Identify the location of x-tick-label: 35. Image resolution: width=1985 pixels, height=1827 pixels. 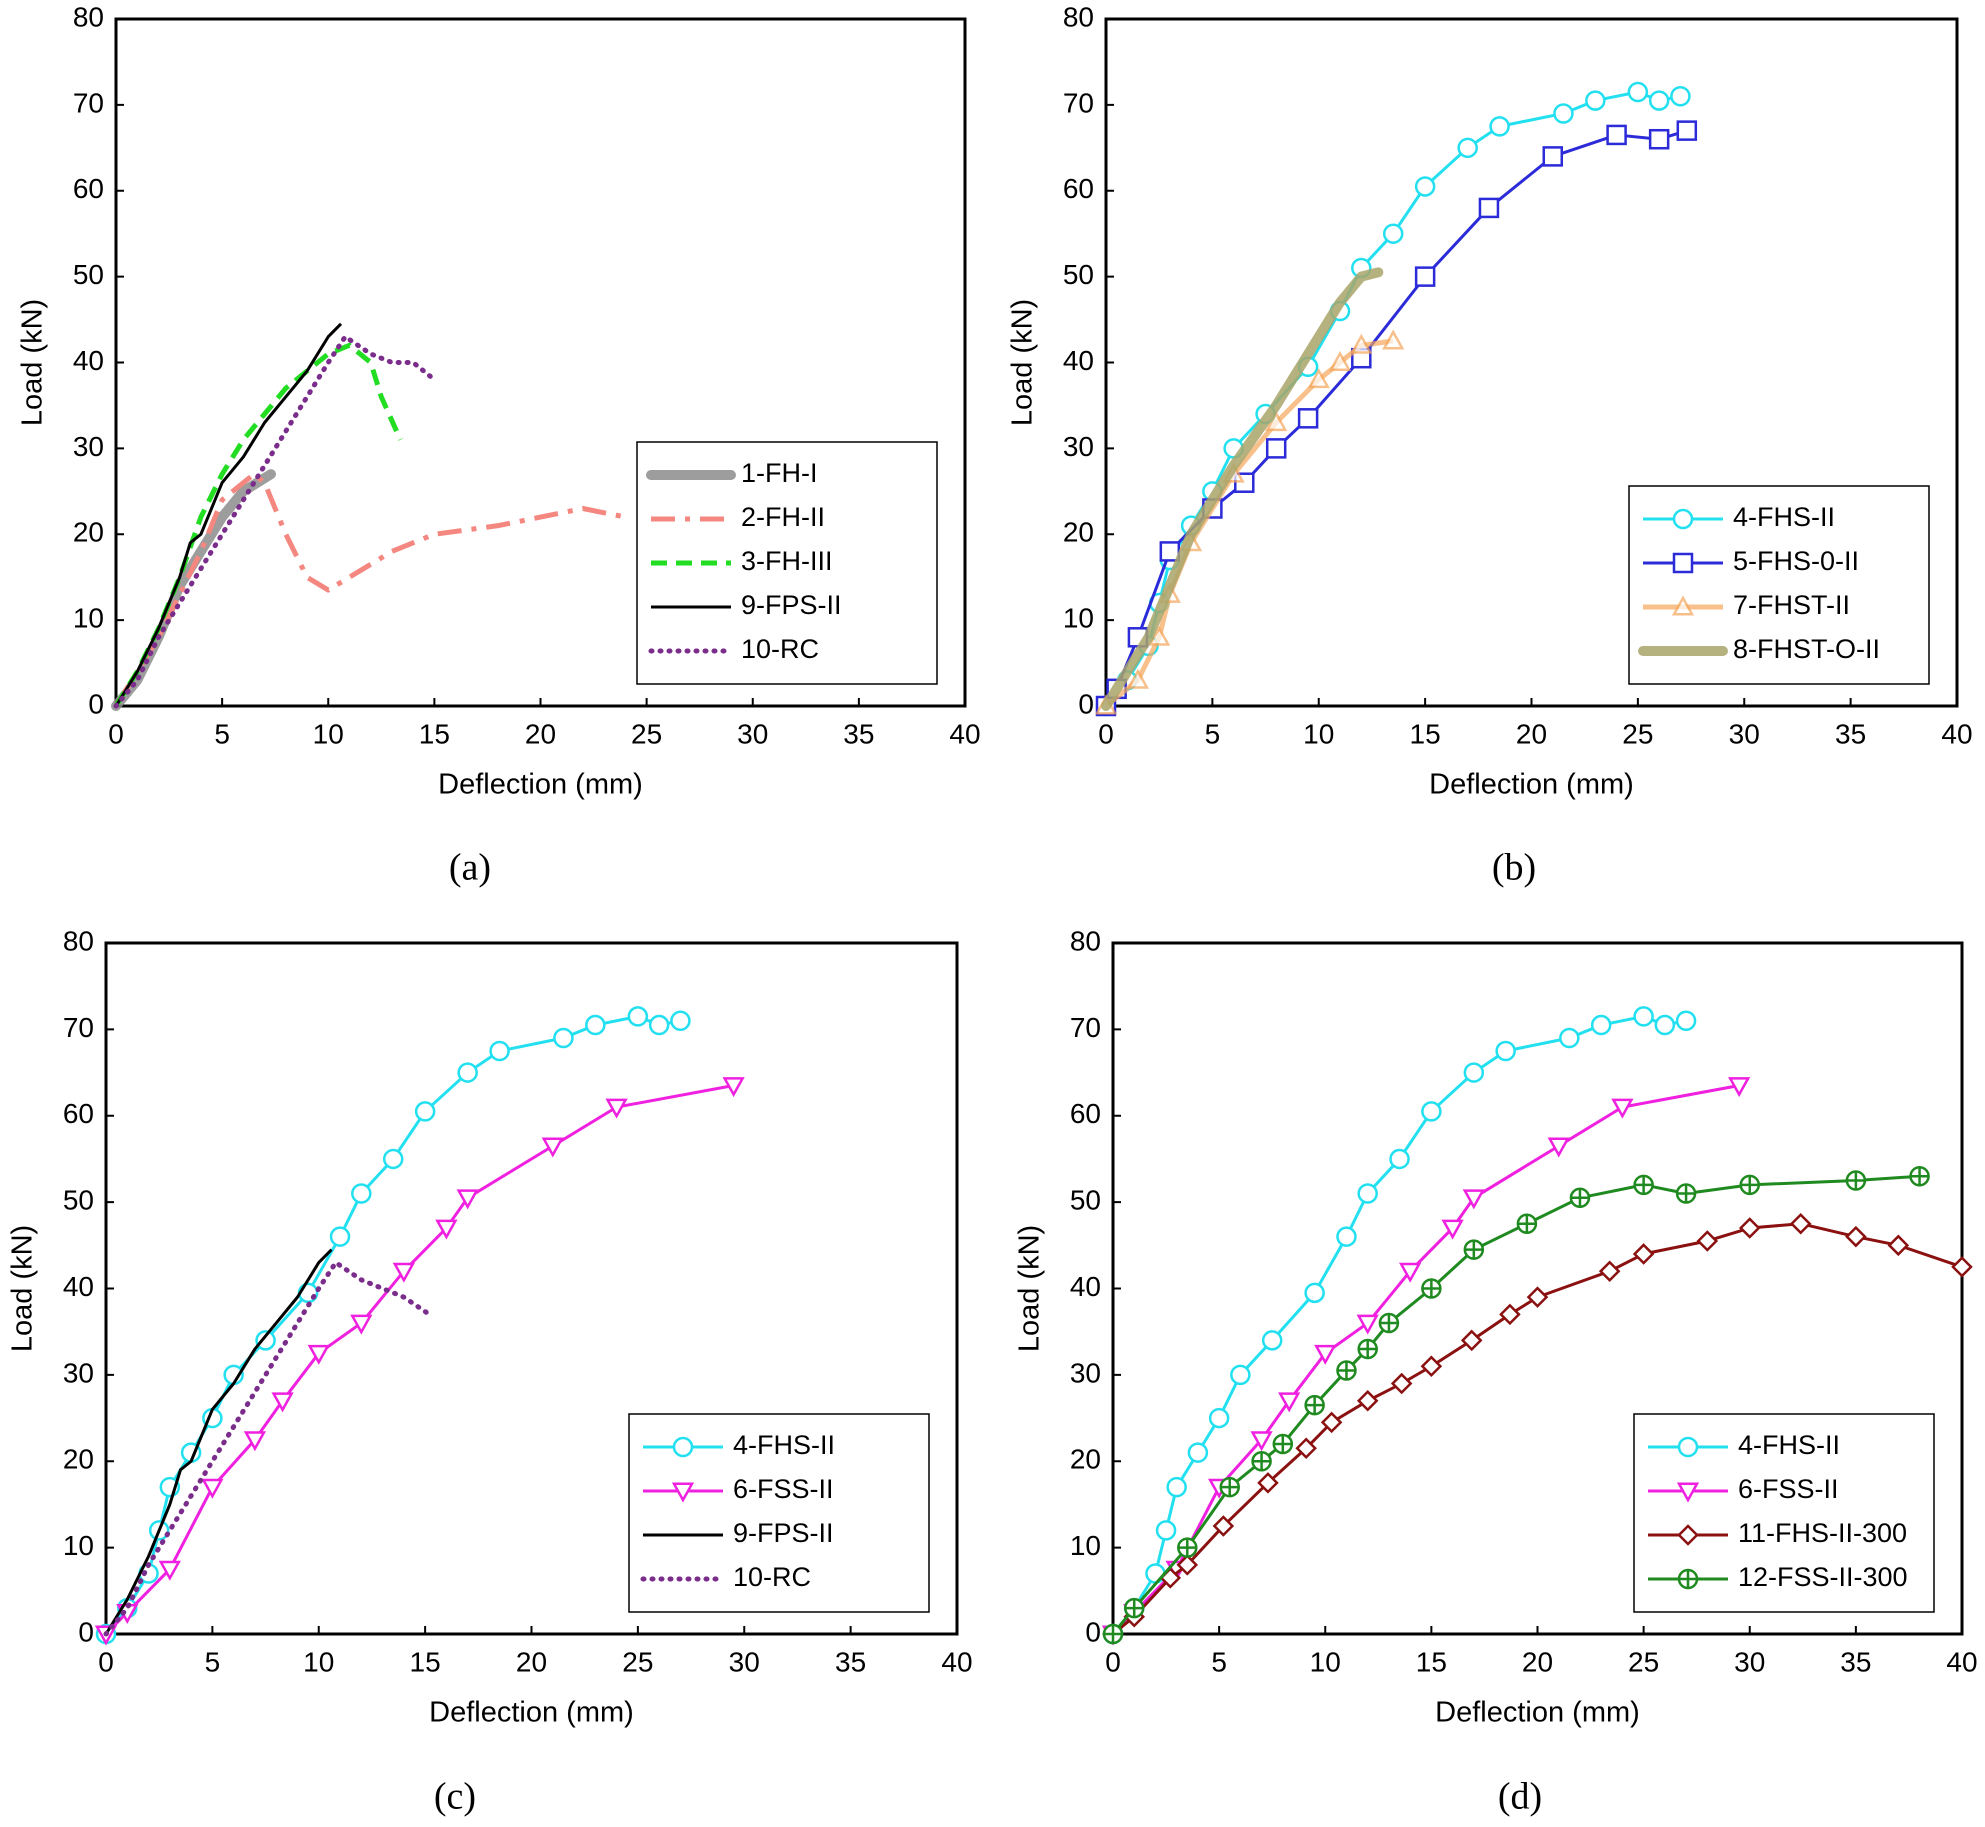
(858, 733).